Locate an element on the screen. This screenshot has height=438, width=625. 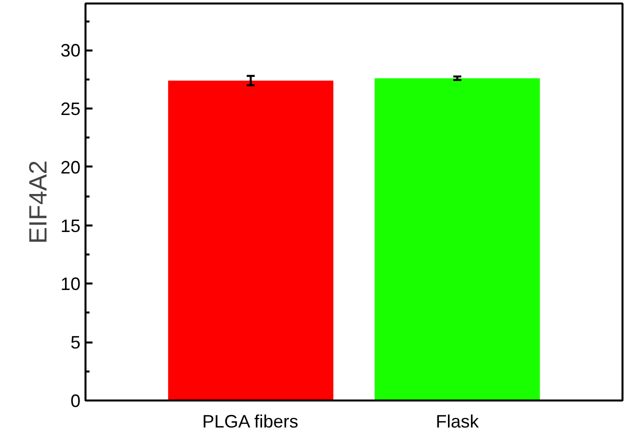
y-tick-label: 30 is located at coordinates (70, 50).